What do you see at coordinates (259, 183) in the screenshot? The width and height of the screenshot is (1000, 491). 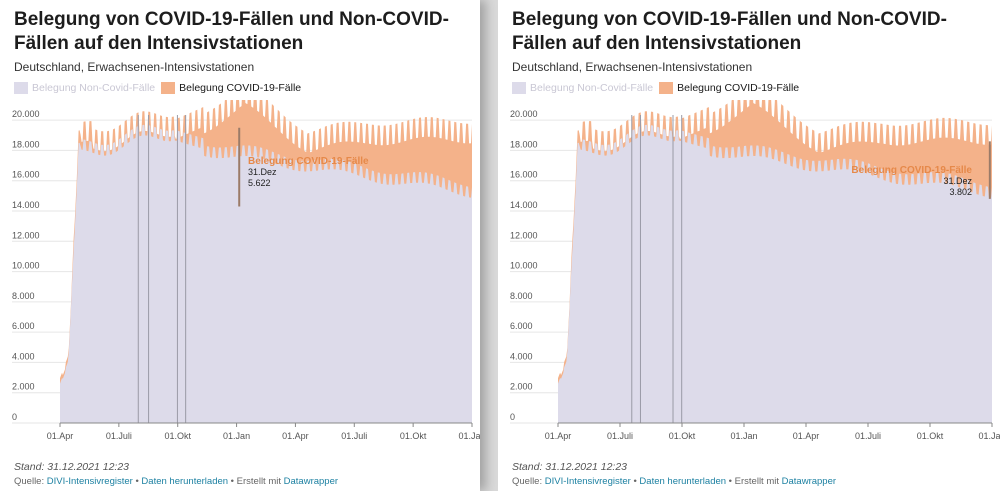 I see `annotation-value: 5.622` at bounding box center [259, 183].